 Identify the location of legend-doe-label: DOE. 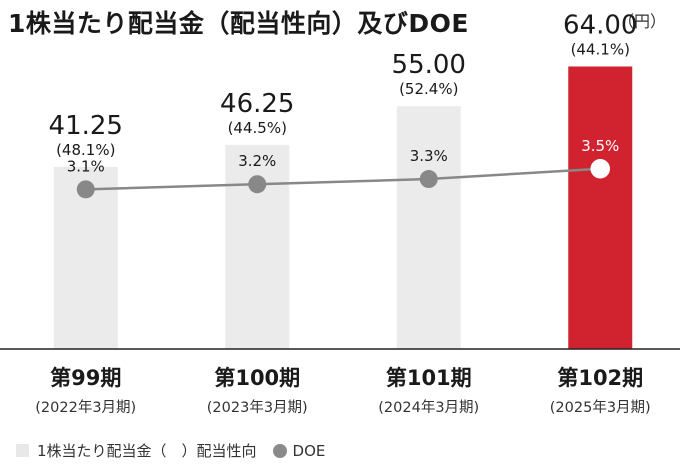
(309, 450).